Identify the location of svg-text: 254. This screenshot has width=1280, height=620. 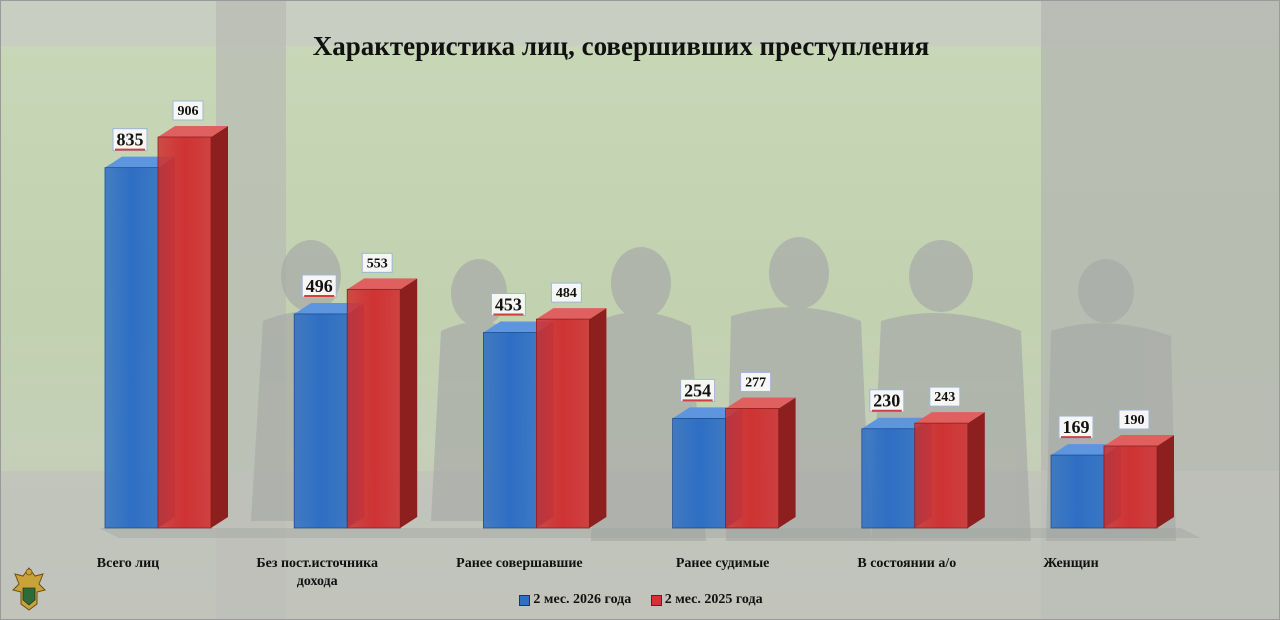
(697, 390).